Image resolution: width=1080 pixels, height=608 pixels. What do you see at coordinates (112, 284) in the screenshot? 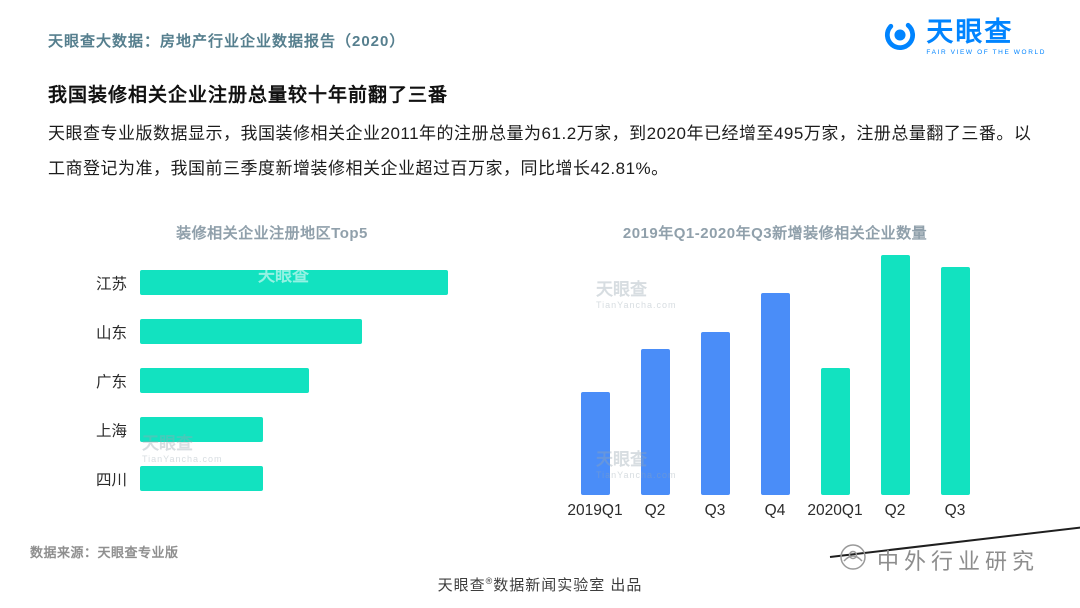
I see `hbar-category-label: 江苏` at bounding box center [112, 284].